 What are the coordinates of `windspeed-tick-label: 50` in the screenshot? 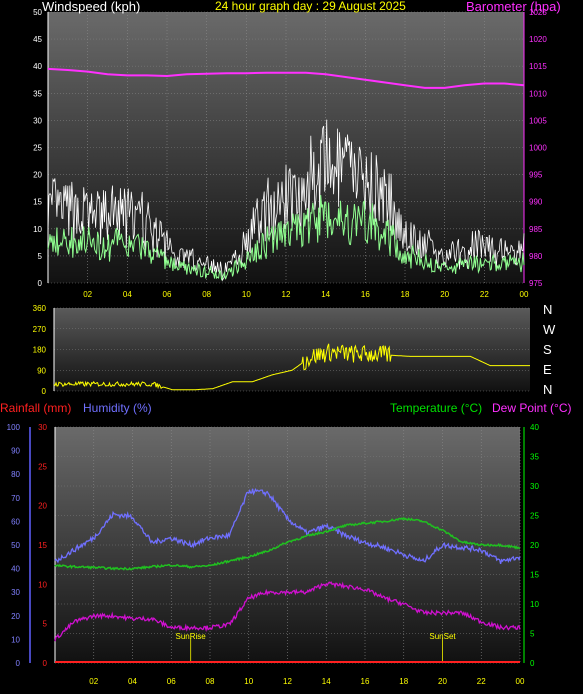 It's located at (37, 12).